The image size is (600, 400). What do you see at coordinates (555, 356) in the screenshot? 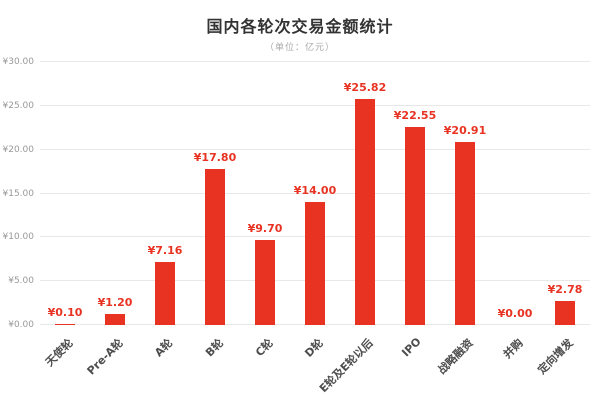
I see `x-axis-tick-label: 定向增发` at bounding box center [555, 356].